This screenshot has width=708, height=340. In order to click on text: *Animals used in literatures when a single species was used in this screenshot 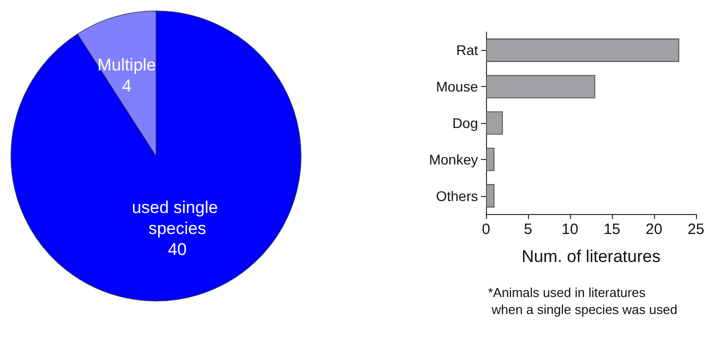, I will do `click(583, 301)`.